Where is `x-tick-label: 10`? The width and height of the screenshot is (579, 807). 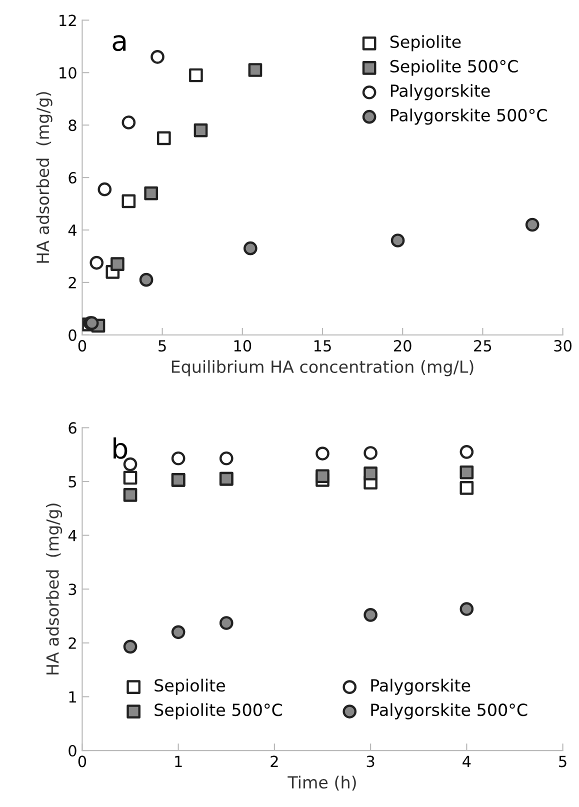
x-tick-label: 10 is located at coordinates (243, 346).